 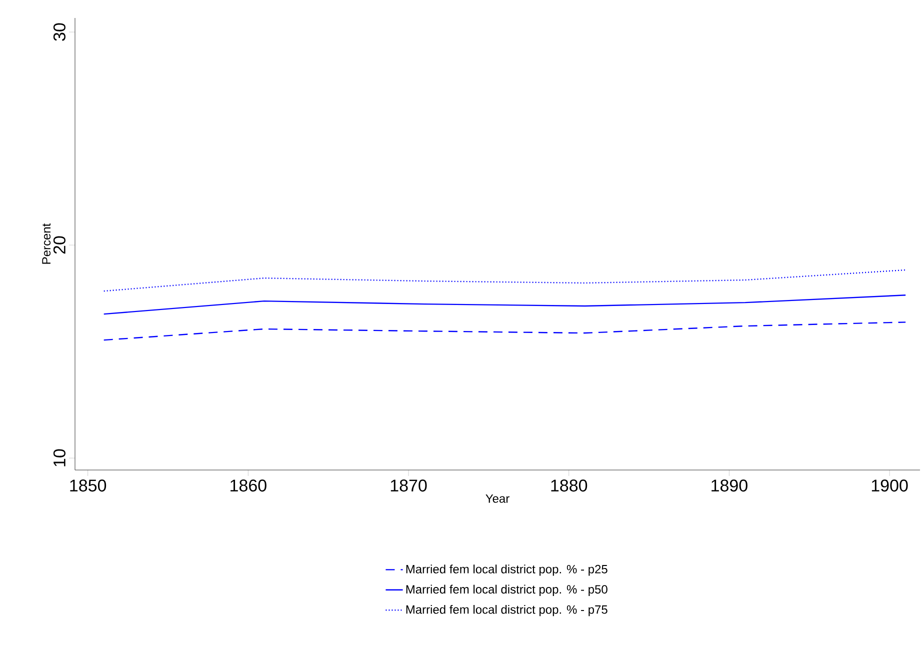 I want to click on x-tick-label: 1880, so click(x=569, y=486).